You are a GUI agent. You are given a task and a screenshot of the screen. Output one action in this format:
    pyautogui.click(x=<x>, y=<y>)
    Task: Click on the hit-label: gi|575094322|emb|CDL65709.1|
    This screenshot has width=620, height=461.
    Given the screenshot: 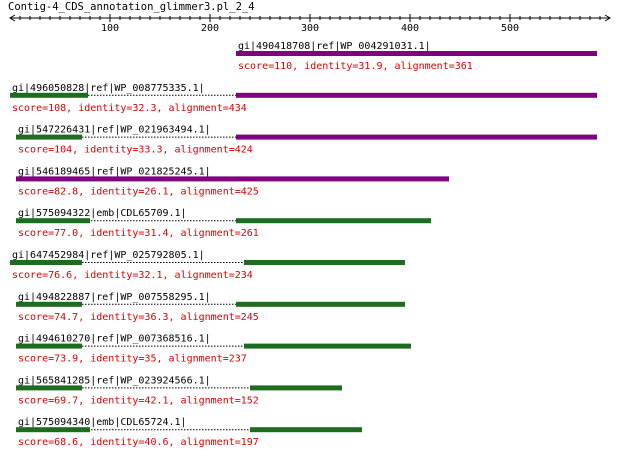 What is the action you would take?
    pyautogui.click(x=102, y=213)
    